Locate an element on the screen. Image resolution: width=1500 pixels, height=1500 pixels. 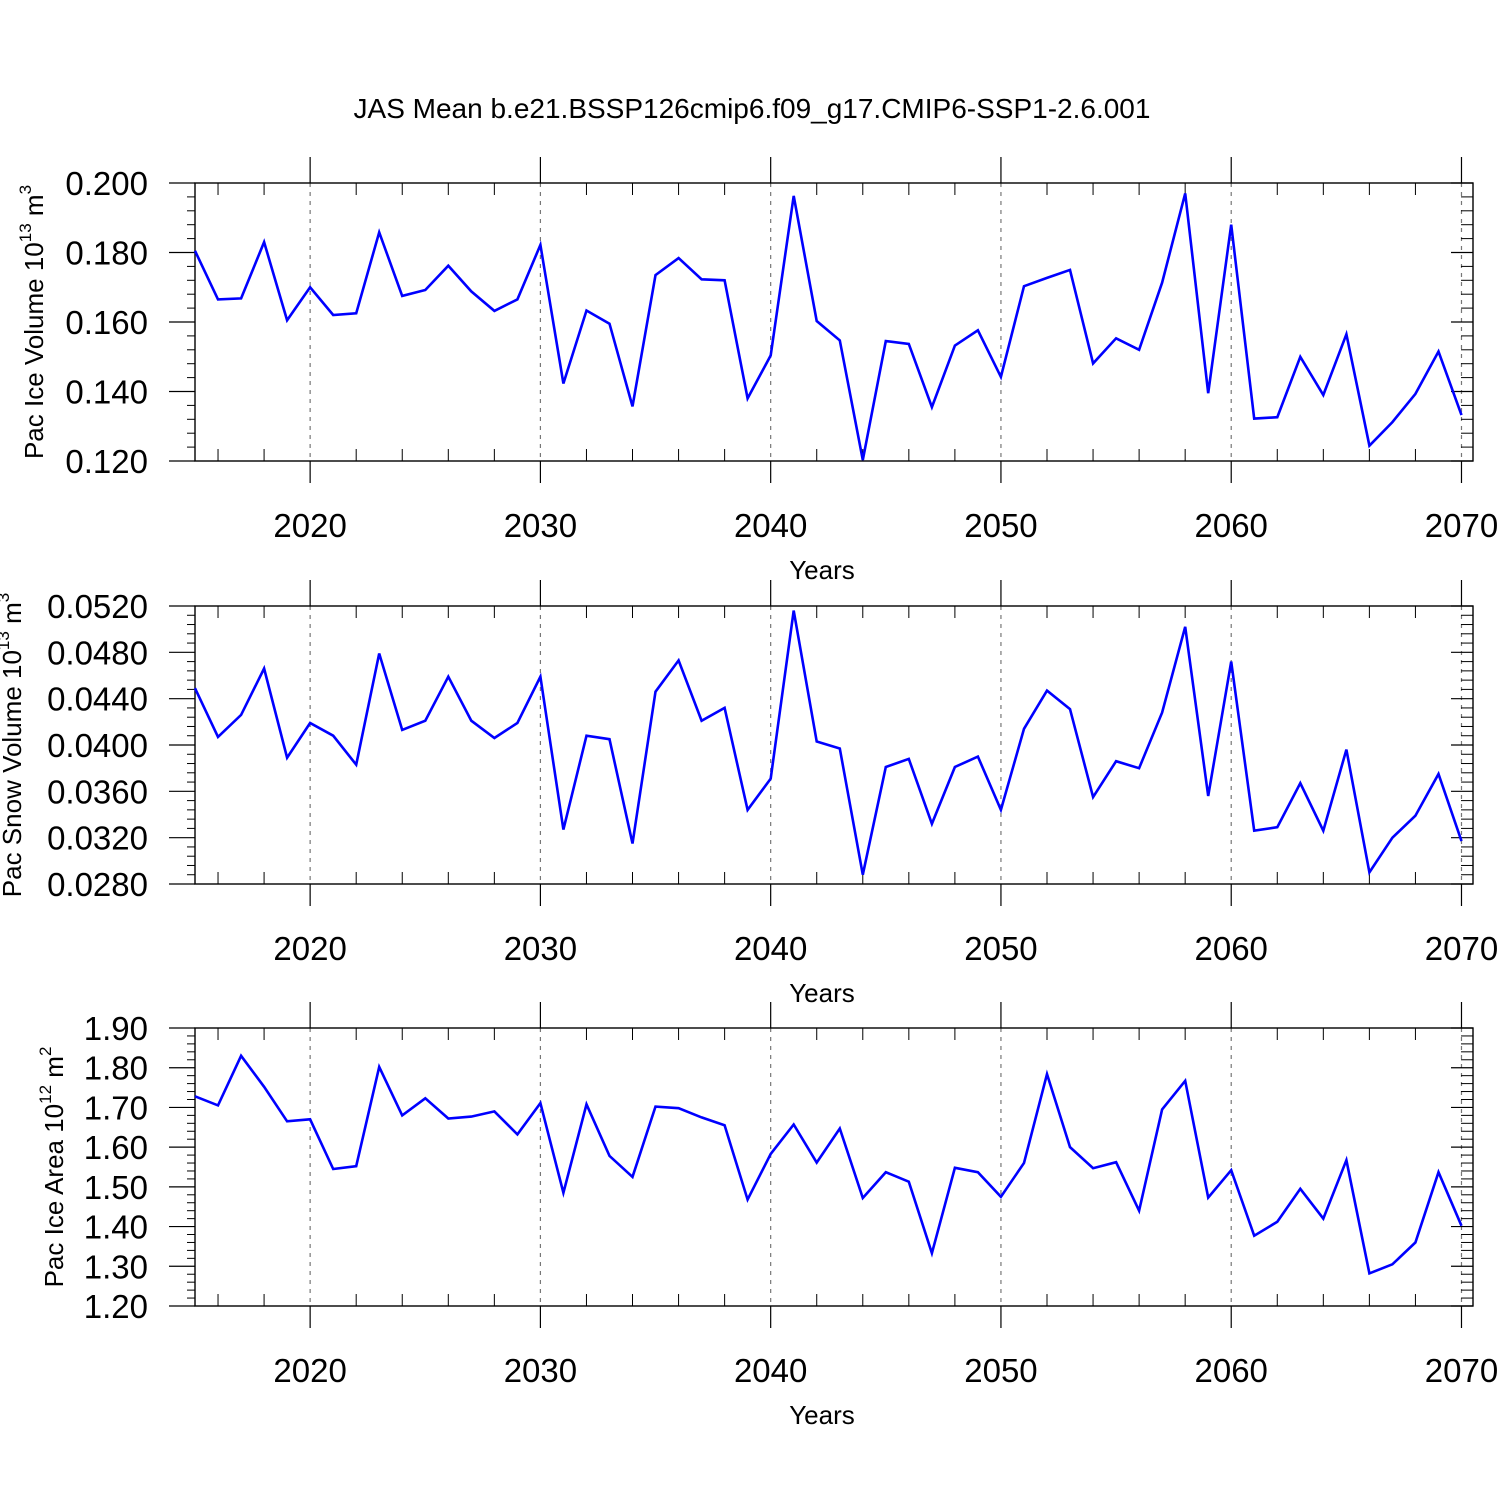
ice-area-point-2033 is located at coordinates (610, 1156).